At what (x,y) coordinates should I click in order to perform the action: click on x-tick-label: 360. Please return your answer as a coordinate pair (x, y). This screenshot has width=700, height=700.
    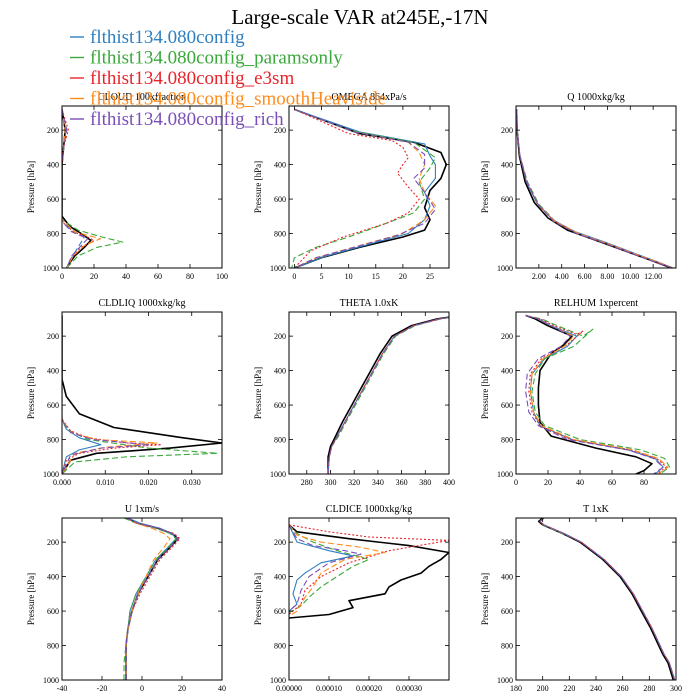
    Looking at the image, I should click on (402, 482).